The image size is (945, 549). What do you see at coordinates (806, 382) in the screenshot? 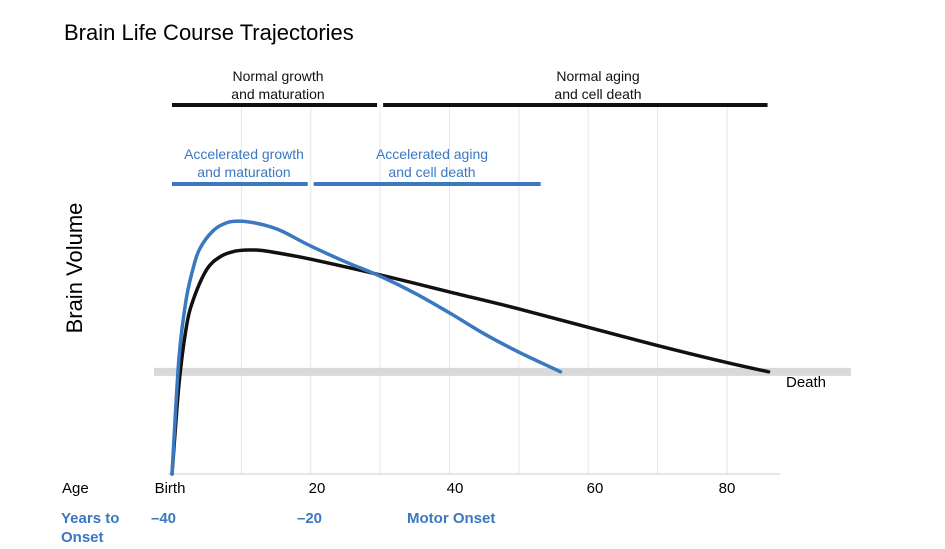
I see `death-label: Death` at bounding box center [806, 382].